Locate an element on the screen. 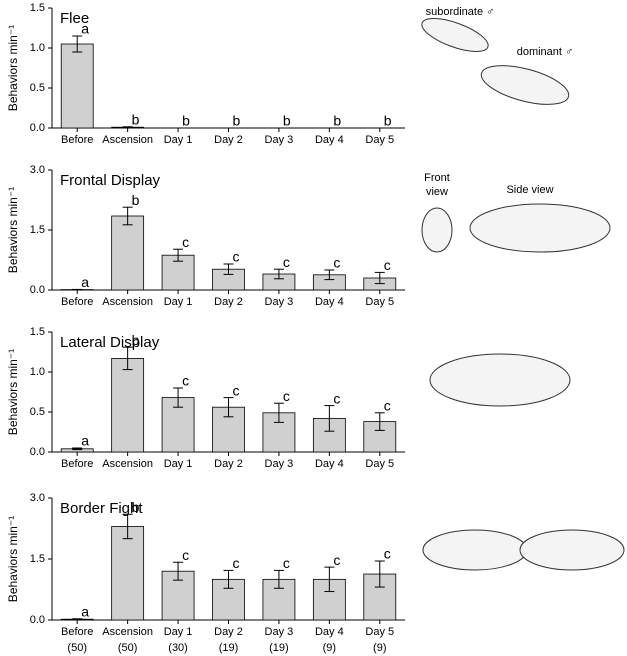 This screenshot has height=656, width=627. panel-title: Border Fight is located at coordinates (101, 508).